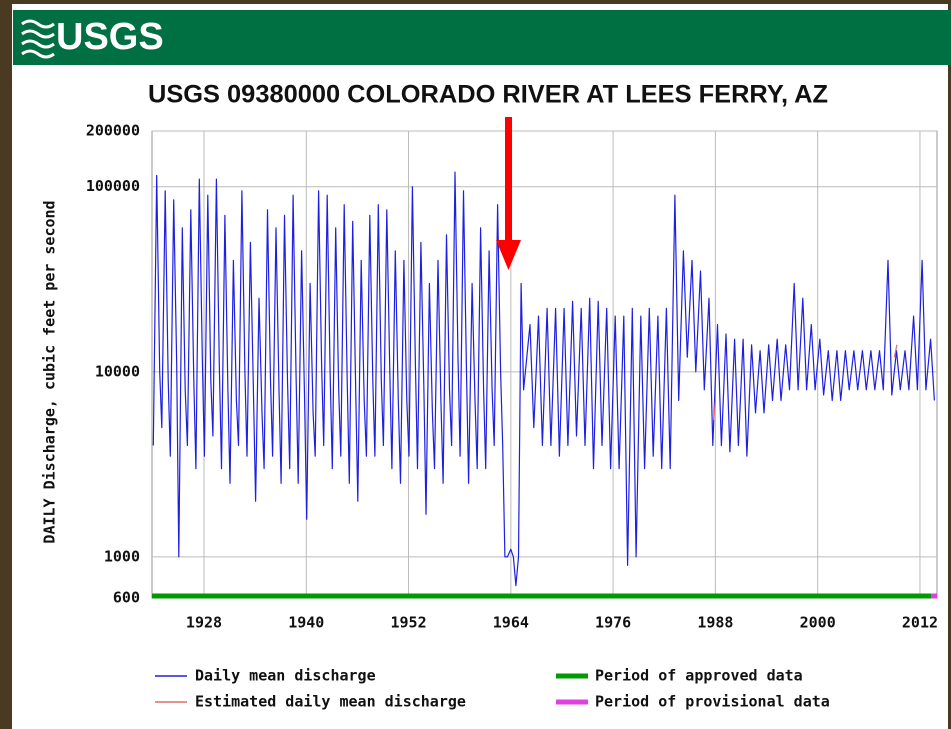 Image resolution: width=951 pixels, height=729 pixels. Describe the element at coordinates (117, 371) in the screenshot. I see `y-tick-label: 10000` at that location.